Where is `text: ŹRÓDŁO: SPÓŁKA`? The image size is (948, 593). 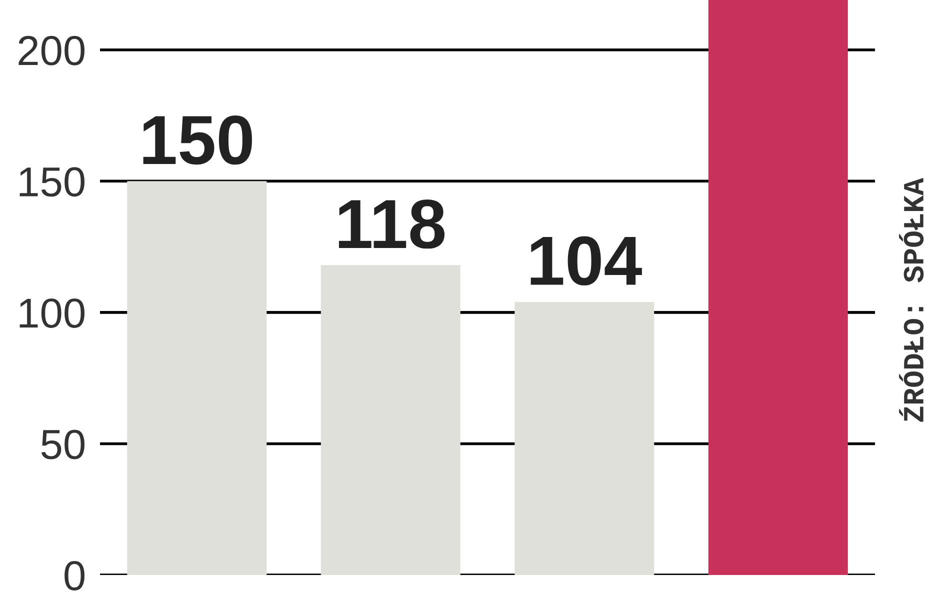
text: ŹRÓDŁO: SPÓŁKA is located at coordinates (911, 300).